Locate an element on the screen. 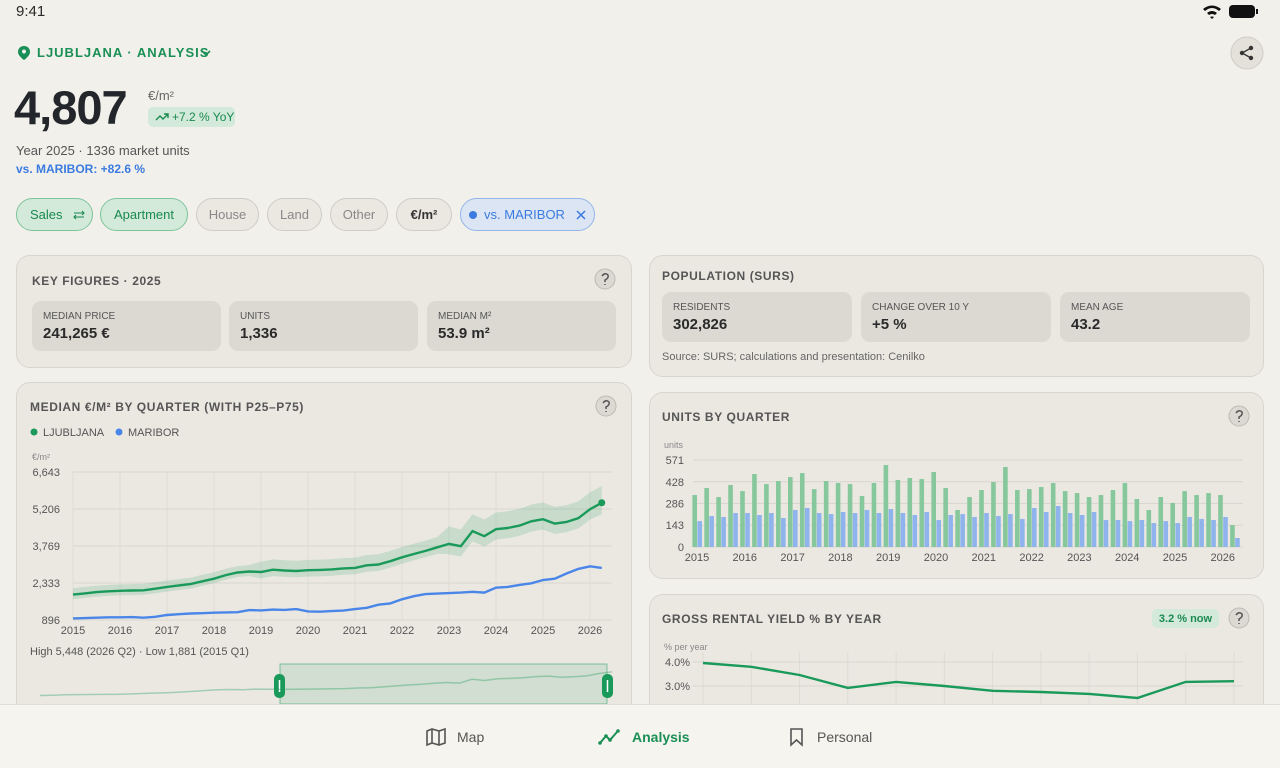  change-badge: +7.2 % YoY is located at coordinates (191, 117).